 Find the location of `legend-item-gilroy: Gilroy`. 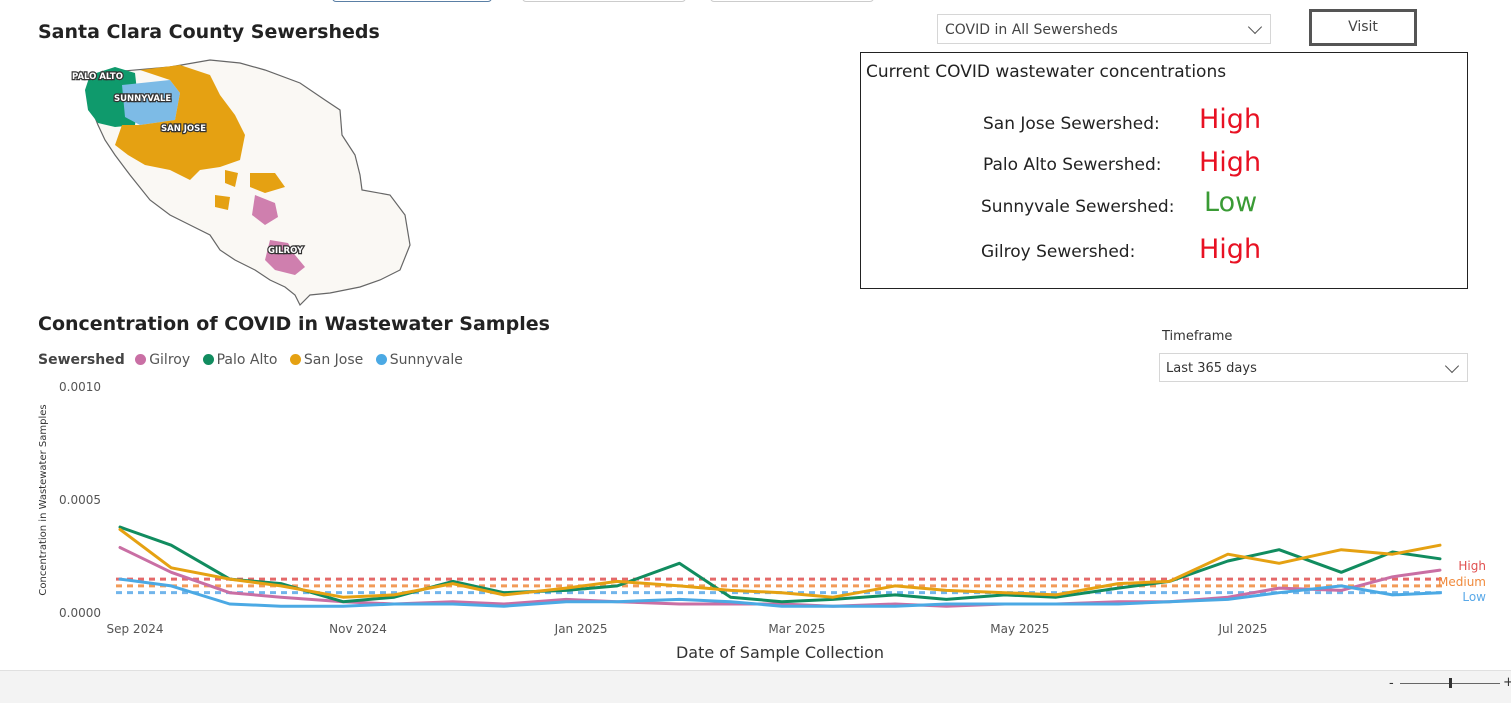

legend-item-gilroy: Gilroy is located at coordinates (162, 360).